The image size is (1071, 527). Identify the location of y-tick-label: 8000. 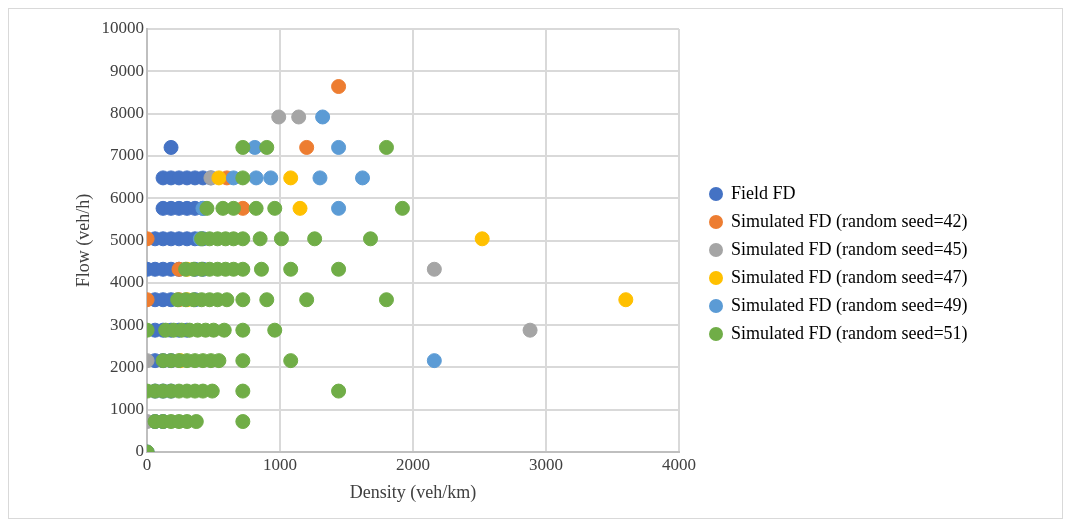
(127, 113).